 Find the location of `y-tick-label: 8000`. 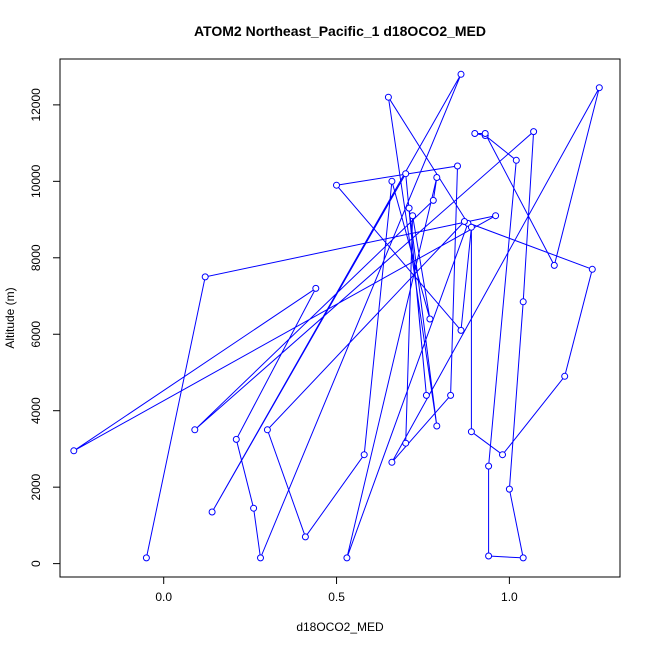

y-tick-label: 8000 is located at coordinates (36, 257).